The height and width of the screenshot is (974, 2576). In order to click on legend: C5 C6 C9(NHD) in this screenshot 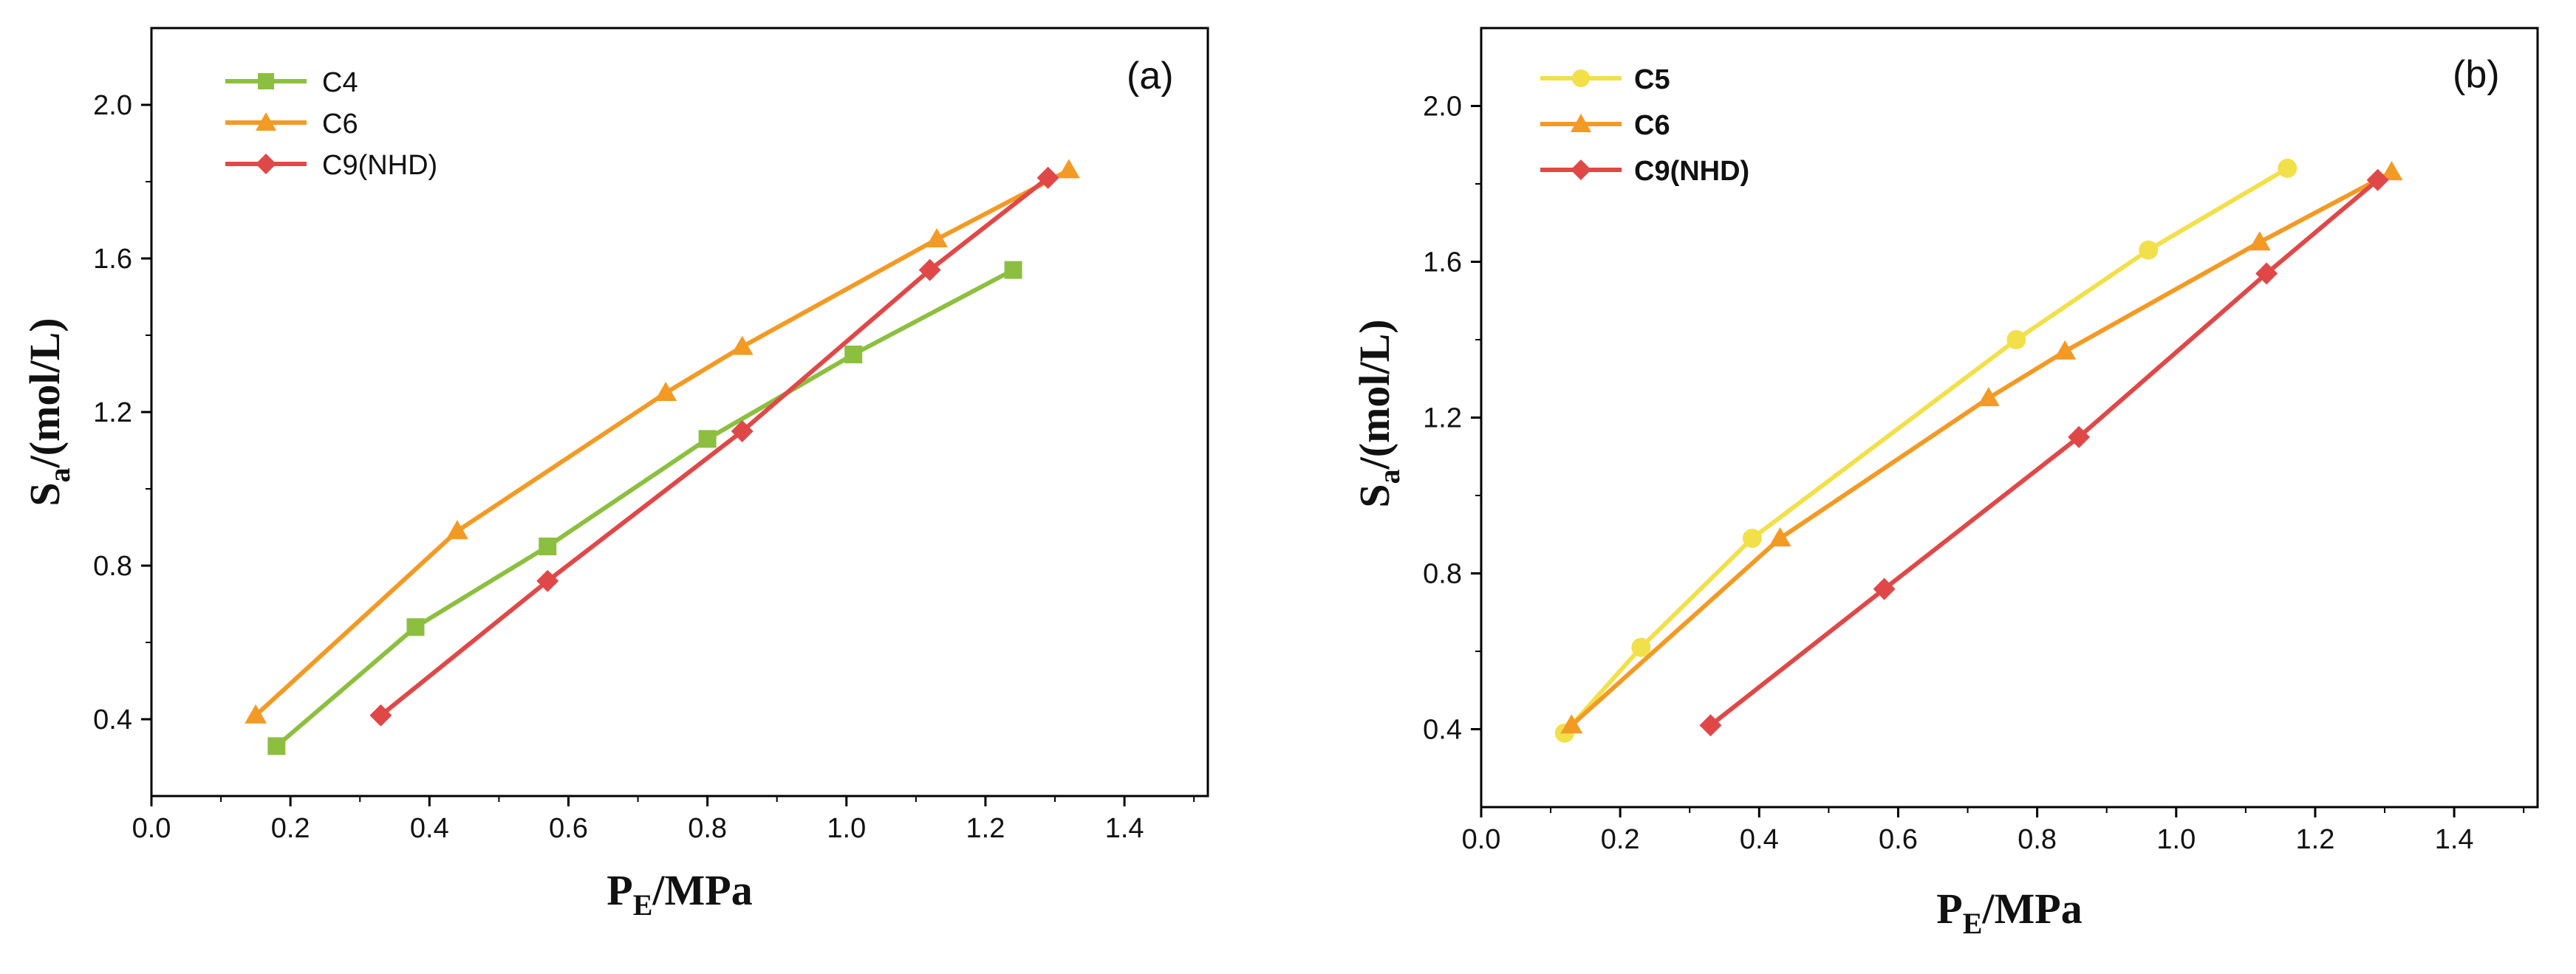, I will do `click(1644, 125)`.